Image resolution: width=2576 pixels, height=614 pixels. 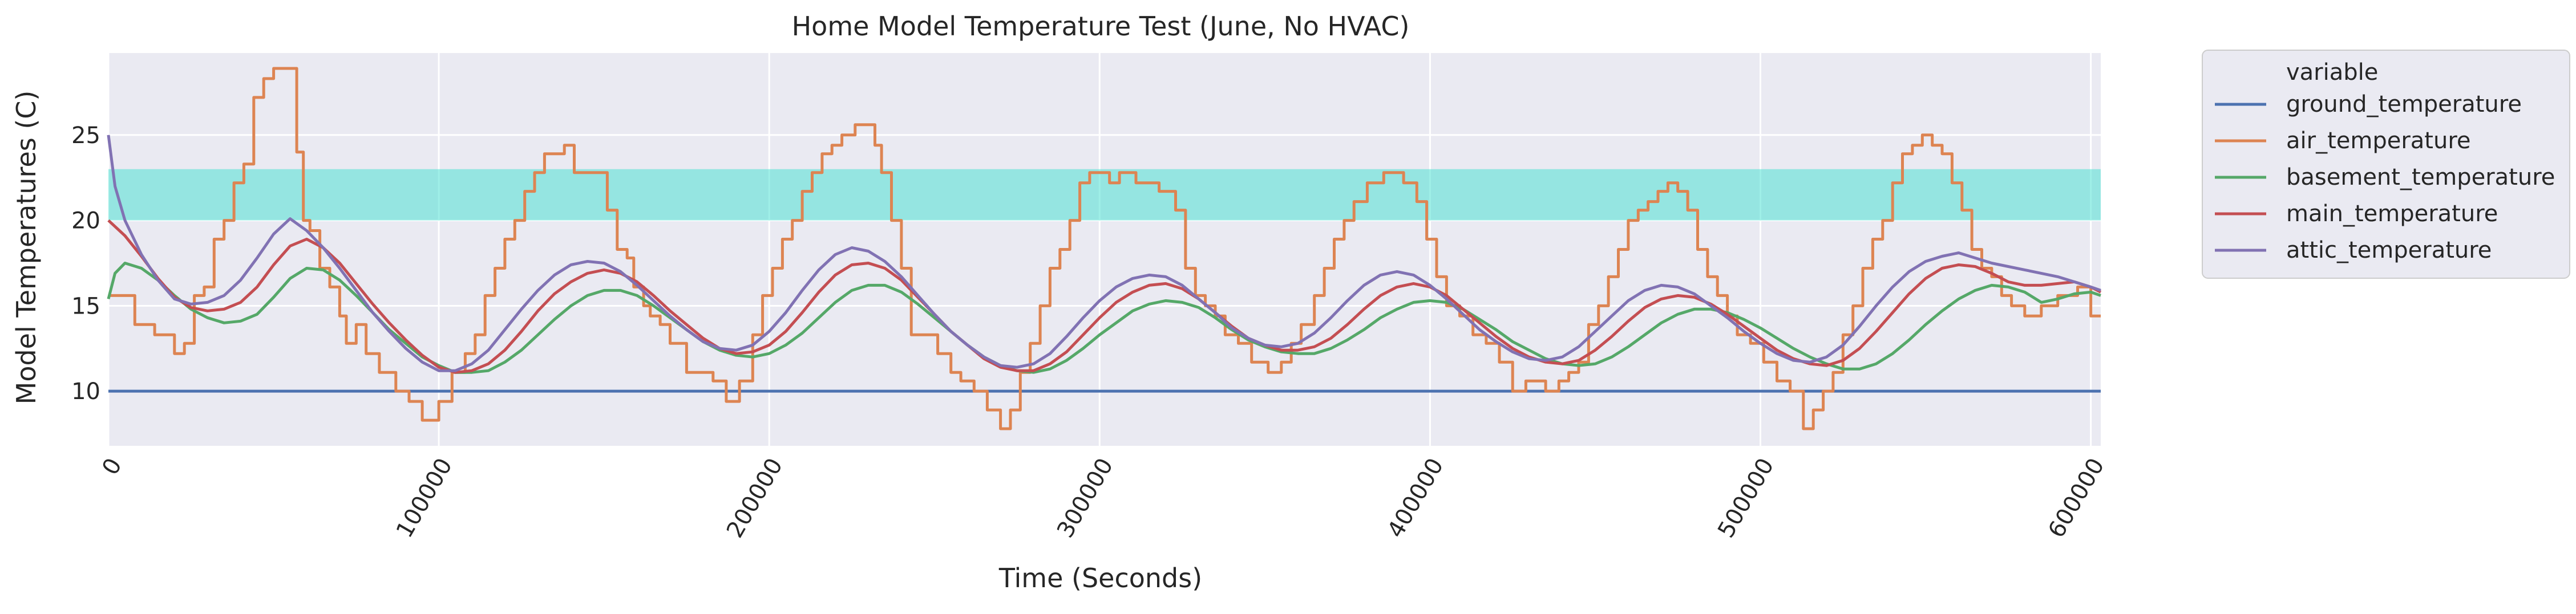 I want to click on x-tick-label-6: 600000, so click(x=2076, y=498).